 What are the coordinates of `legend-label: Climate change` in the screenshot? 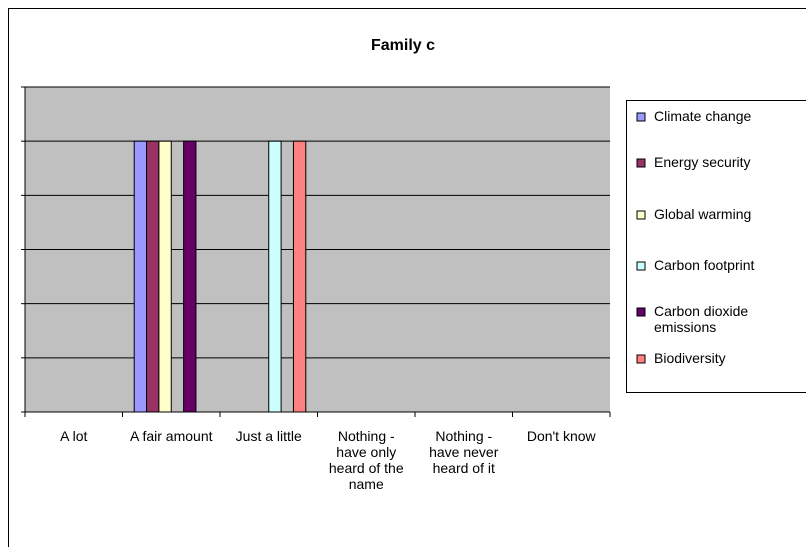 It's located at (703, 116).